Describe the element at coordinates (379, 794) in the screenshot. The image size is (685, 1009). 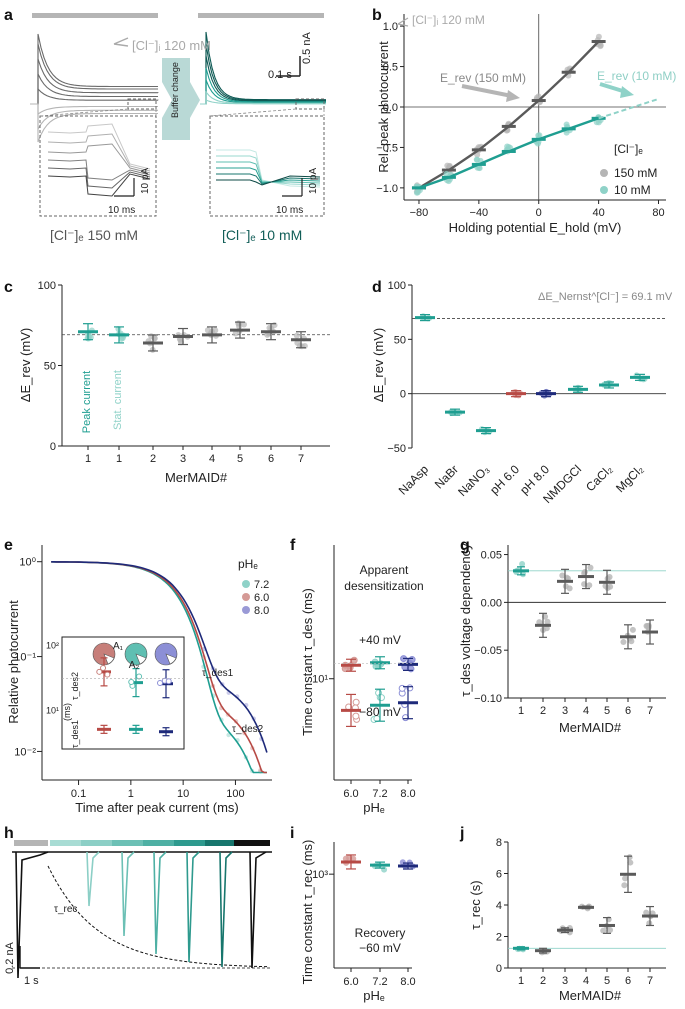
I see `f-xtick-label: 7.2` at that location.